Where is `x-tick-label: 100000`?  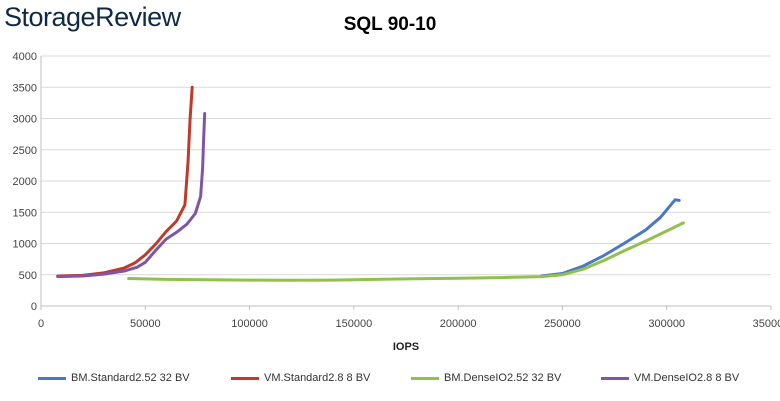
x-tick-label: 100000 is located at coordinates (249, 324).